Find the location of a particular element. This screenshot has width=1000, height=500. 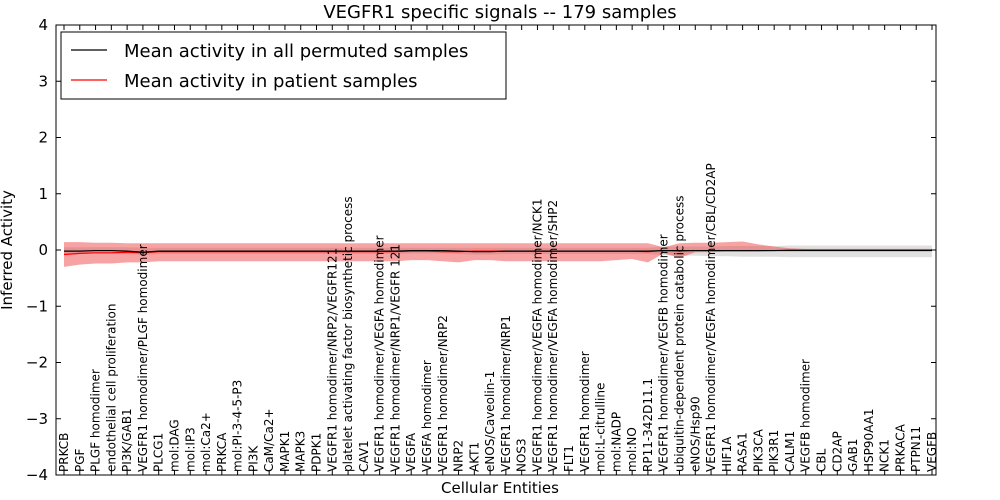

x-tick-label: PLCG1 is located at coordinates (159, 452).